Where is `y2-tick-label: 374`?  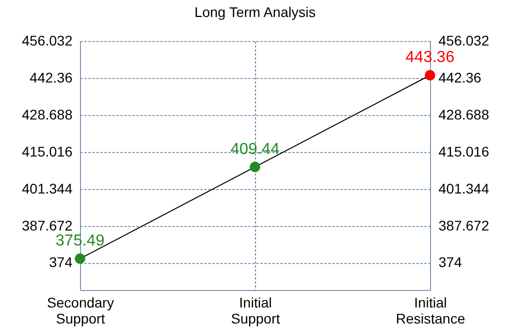 y2-tick-label: 374 is located at coordinates (450, 262).